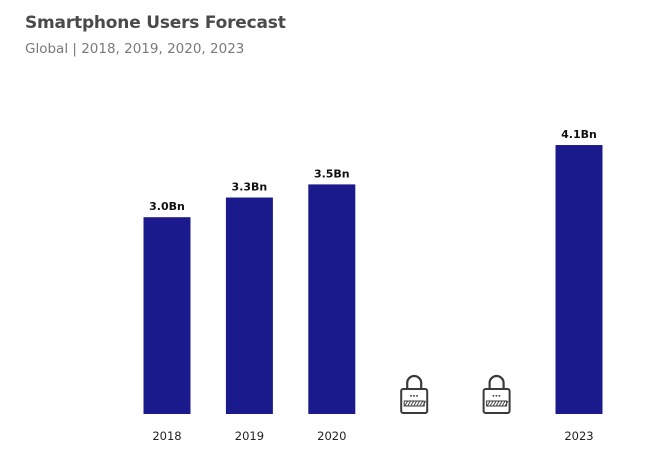  Describe the element at coordinates (155, 23) in the screenshot. I see `chart-title: Smartphone Users Forecast` at that location.